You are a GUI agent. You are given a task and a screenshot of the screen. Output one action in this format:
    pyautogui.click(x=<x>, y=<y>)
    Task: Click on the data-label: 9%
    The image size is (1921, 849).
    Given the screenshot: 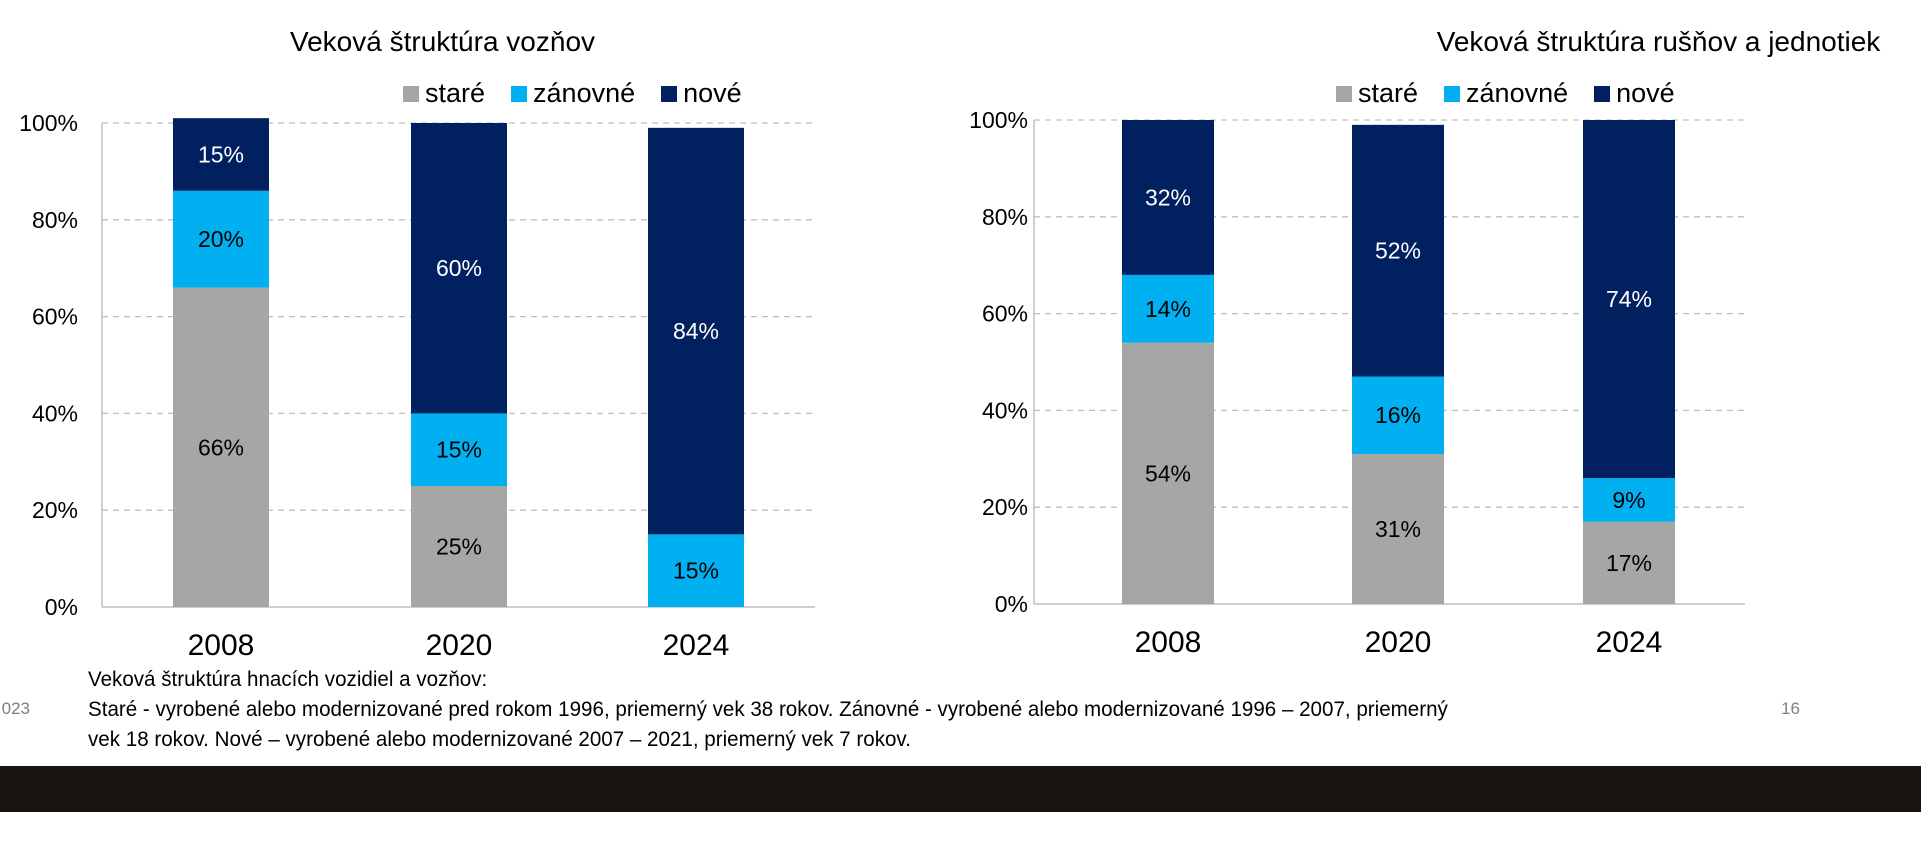 What is the action you would take?
    pyautogui.click(x=1628, y=500)
    